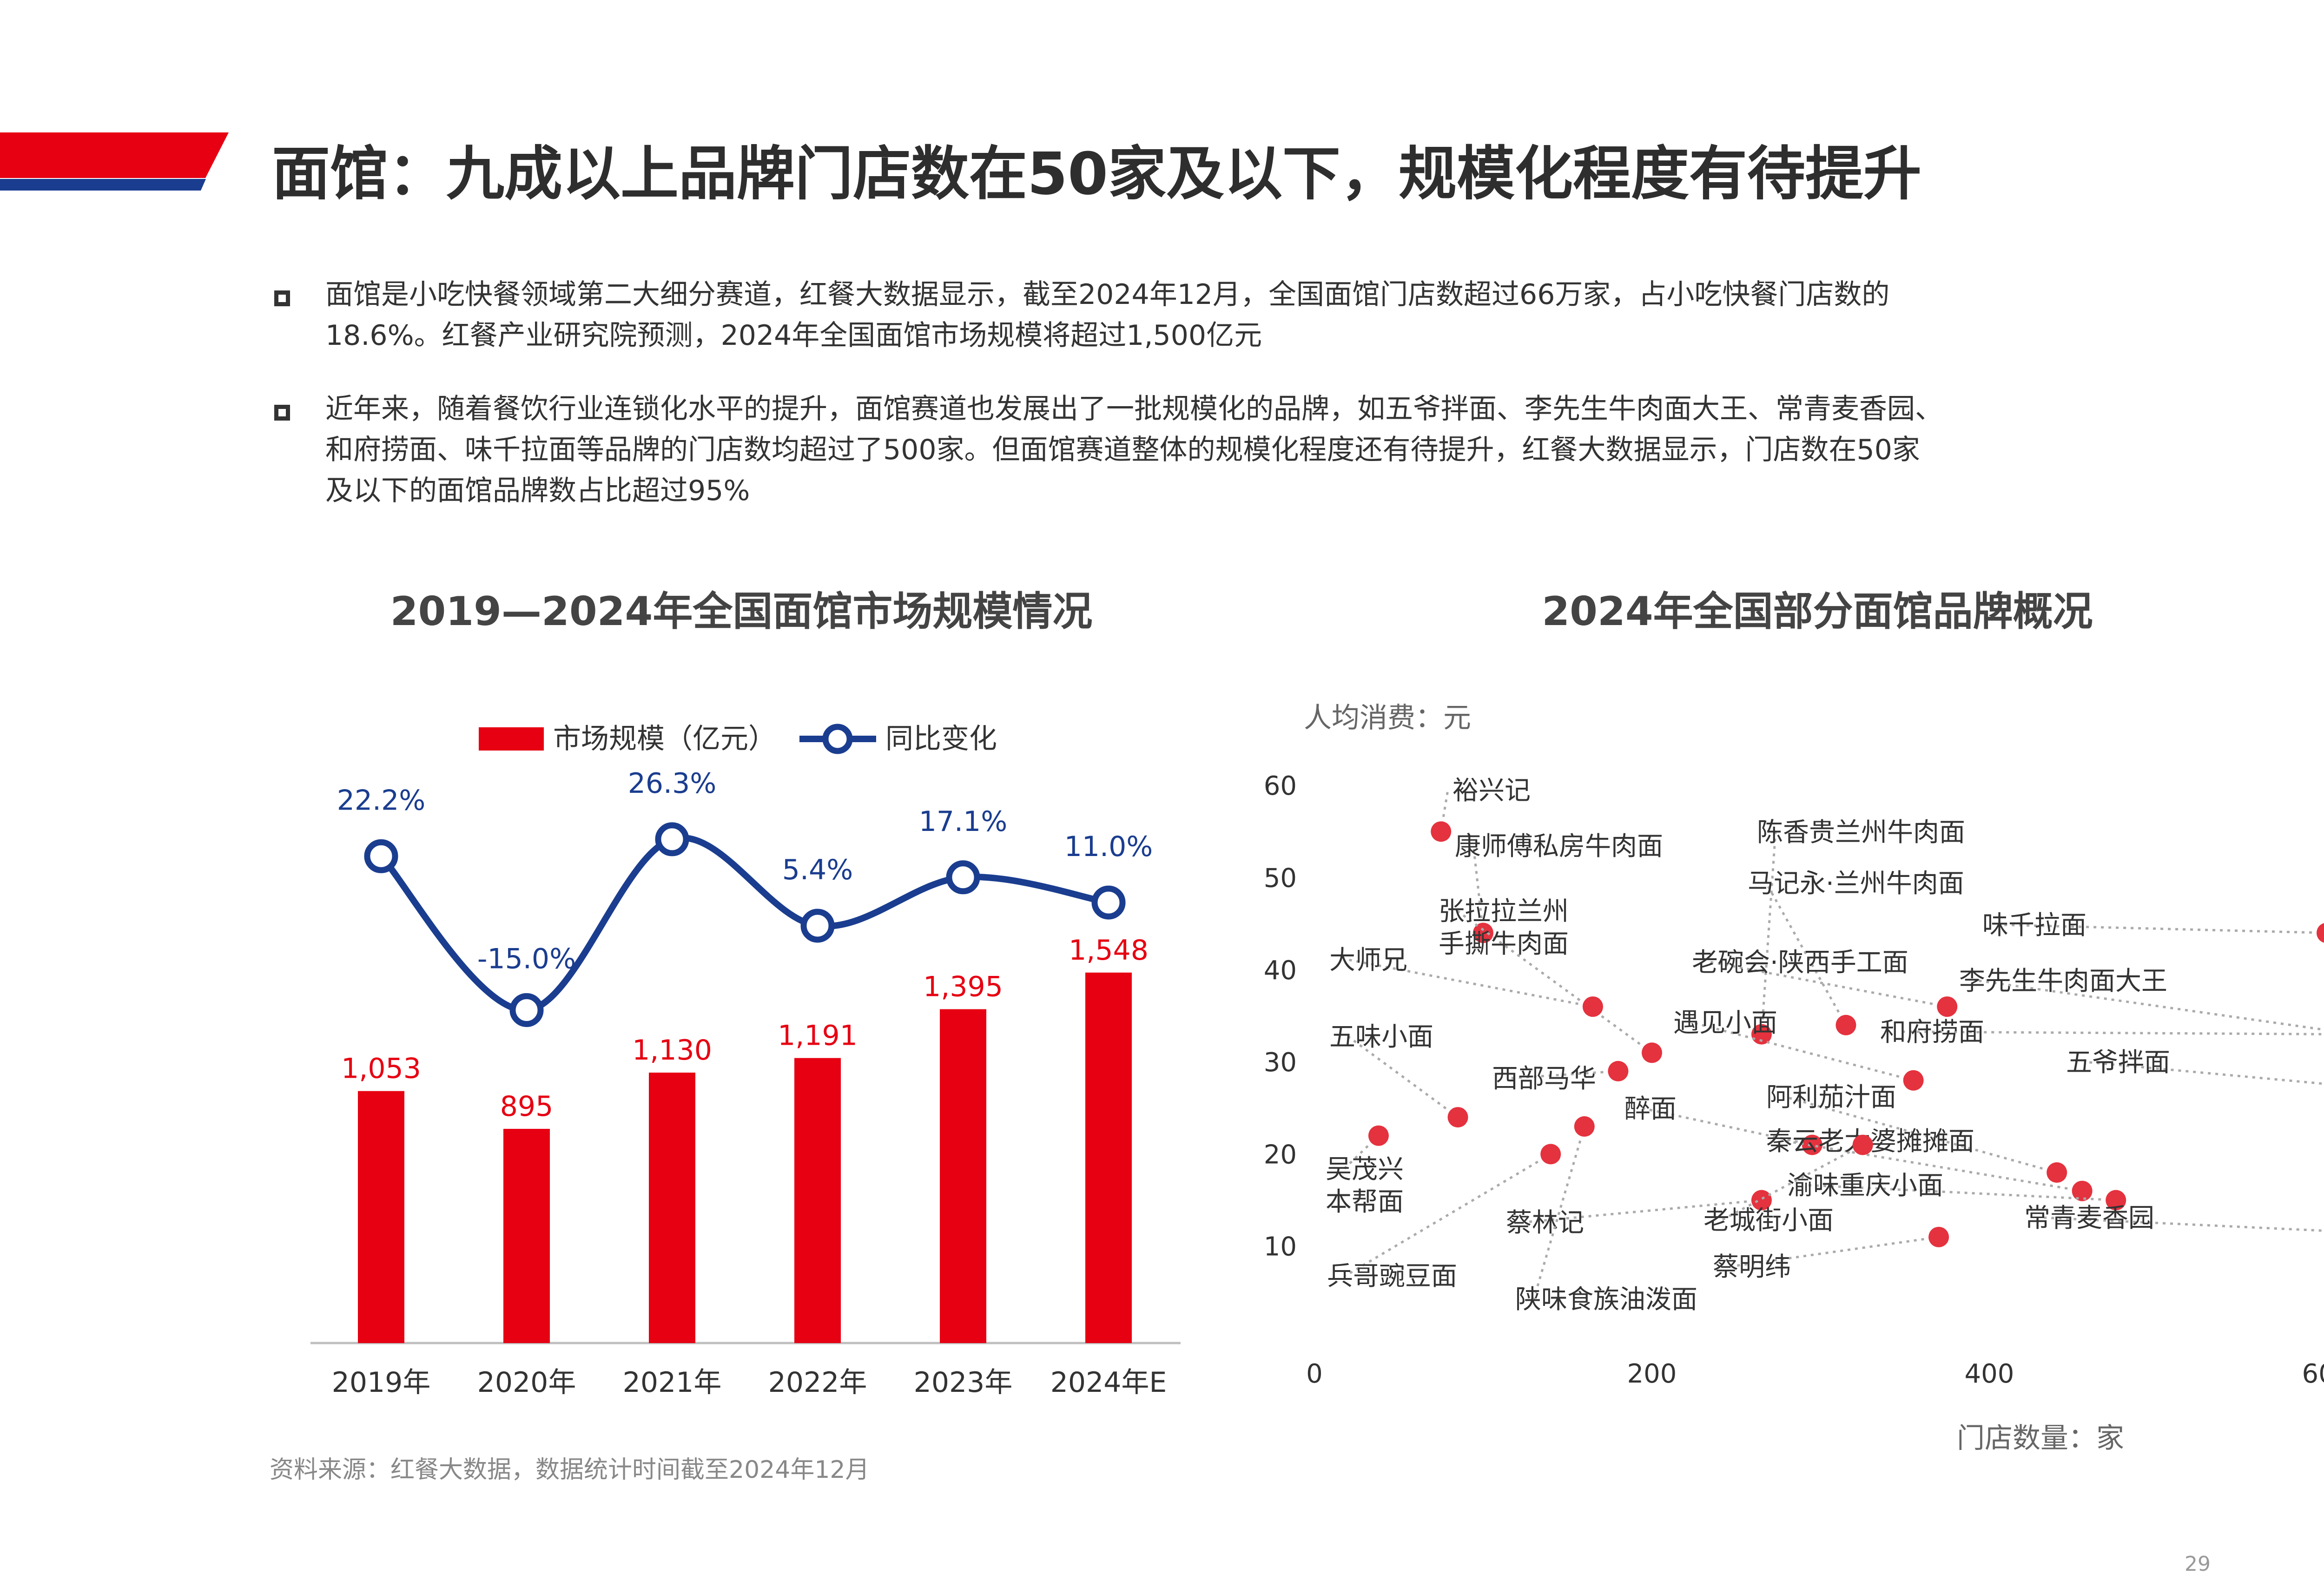 This screenshot has height=1581, width=2324. What do you see at coordinates (1504, 912) in the screenshot?
I see `scatter-point-label: 张拉拉兰州` at bounding box center [1504, 912].